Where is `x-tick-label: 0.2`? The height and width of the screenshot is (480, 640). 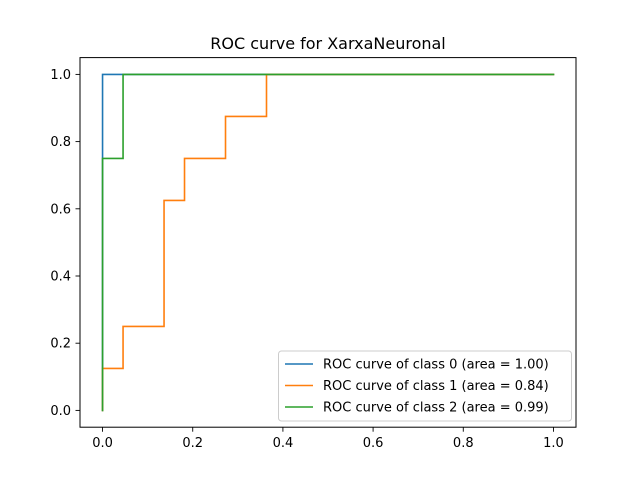
x-tick-label: 0.2 is located at coordinates (192, 443).